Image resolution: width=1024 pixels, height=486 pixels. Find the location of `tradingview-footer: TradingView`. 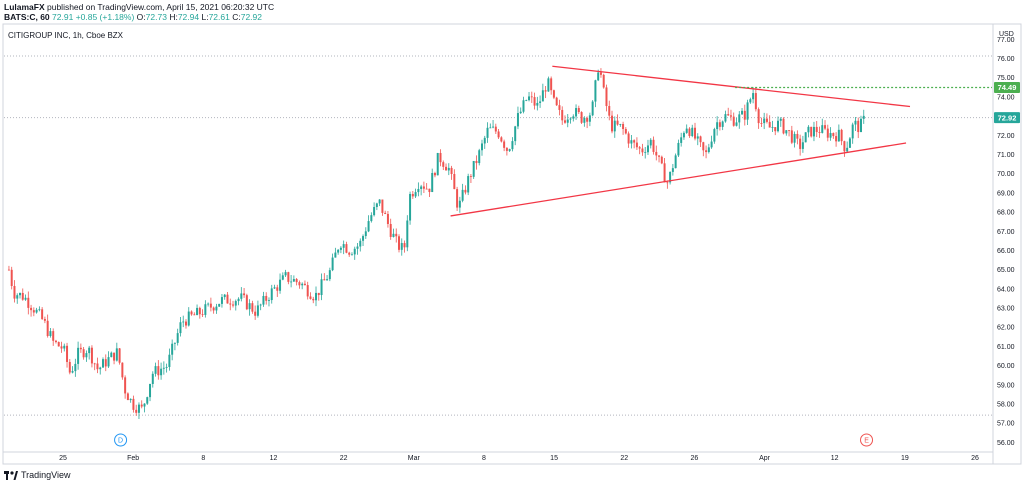

tradingview-footer: TradingView is located at coordinates (37, 475).